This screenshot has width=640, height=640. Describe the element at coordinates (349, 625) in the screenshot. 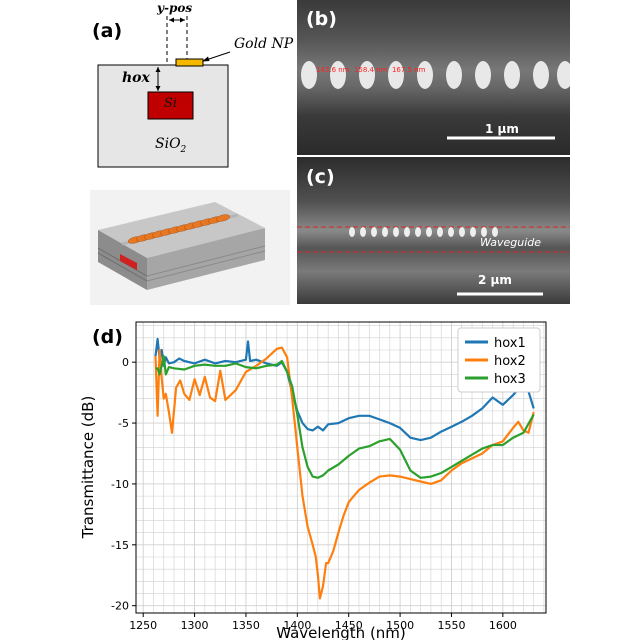

I see `x-tick-label: 1450` at that location.